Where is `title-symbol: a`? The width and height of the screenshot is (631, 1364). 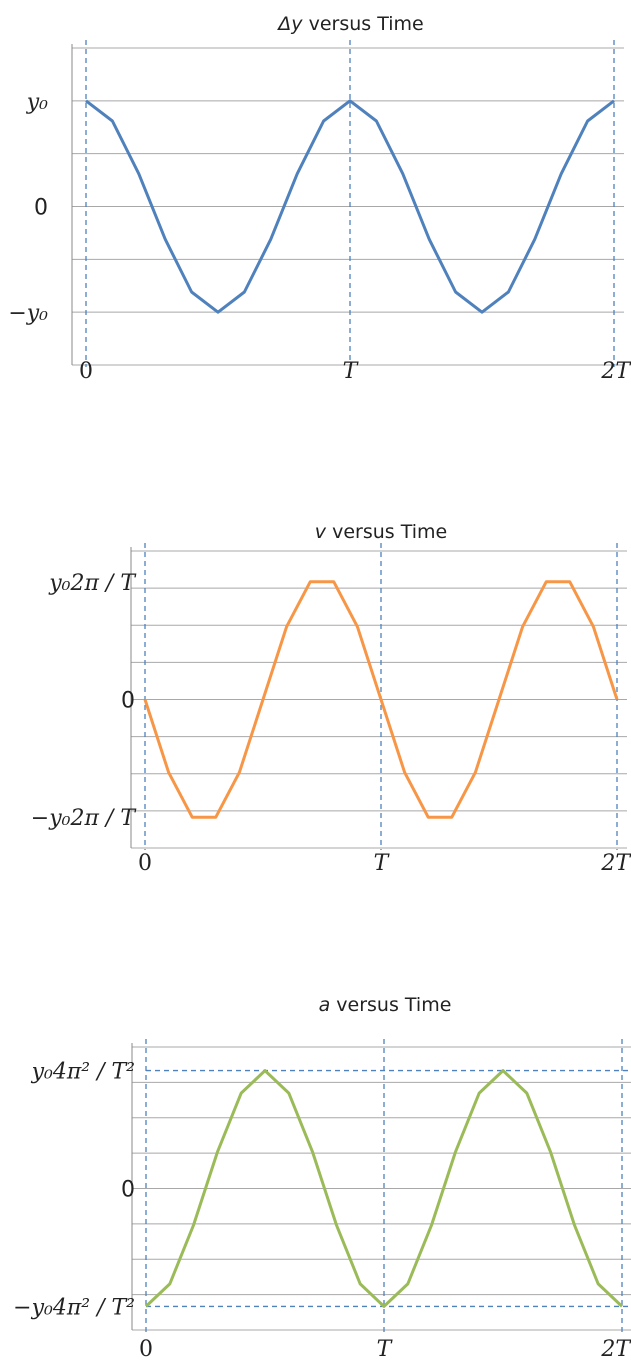
title-symbol: a is located at coordinates (325, 1005).